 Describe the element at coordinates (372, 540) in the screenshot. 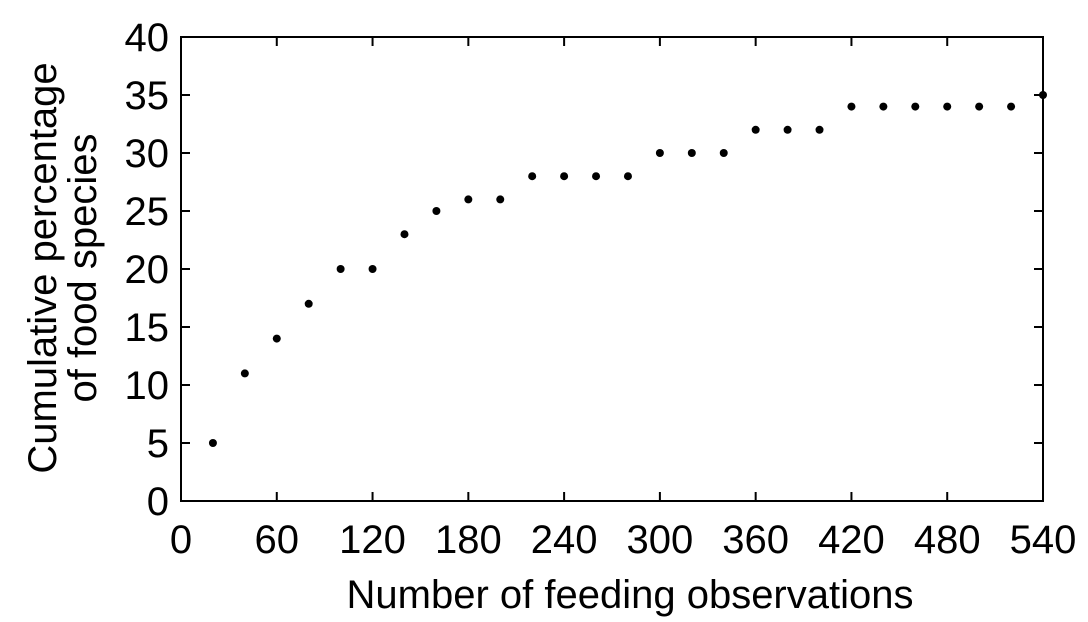

I see `x-tick-label: 120` at that location.